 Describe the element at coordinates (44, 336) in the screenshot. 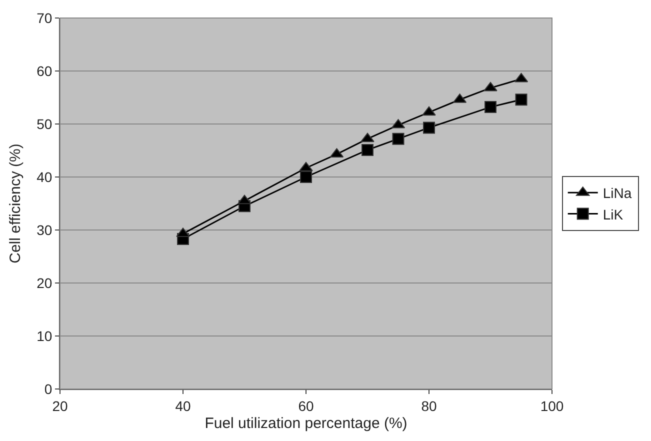

I see `y-tick-label: 10` at that location.